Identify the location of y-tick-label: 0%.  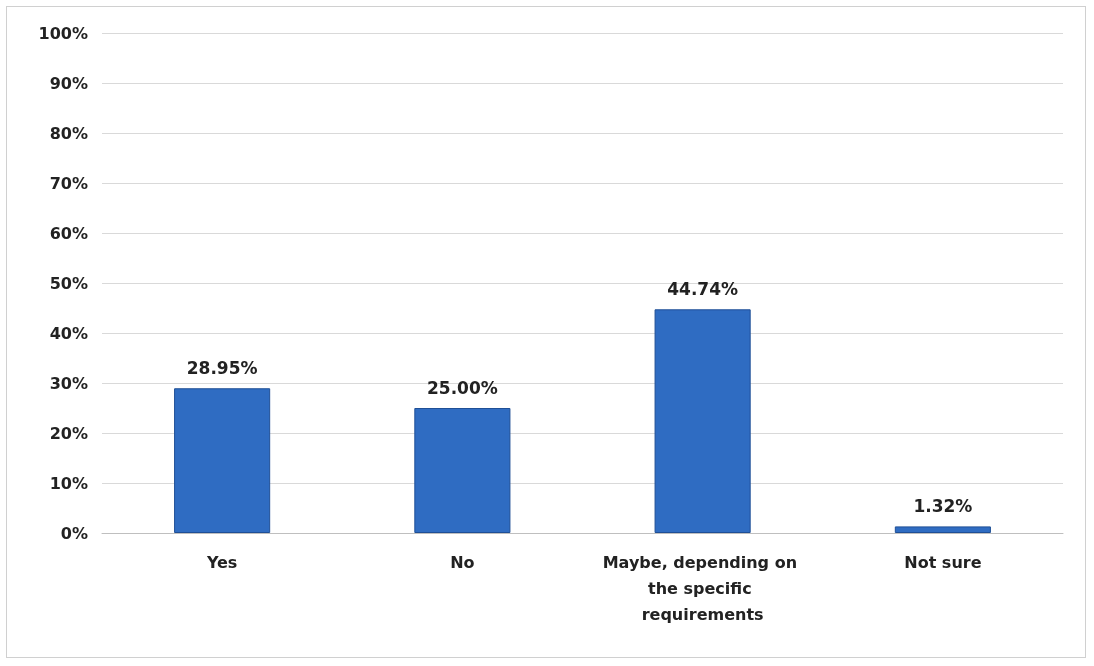
(74, 533).